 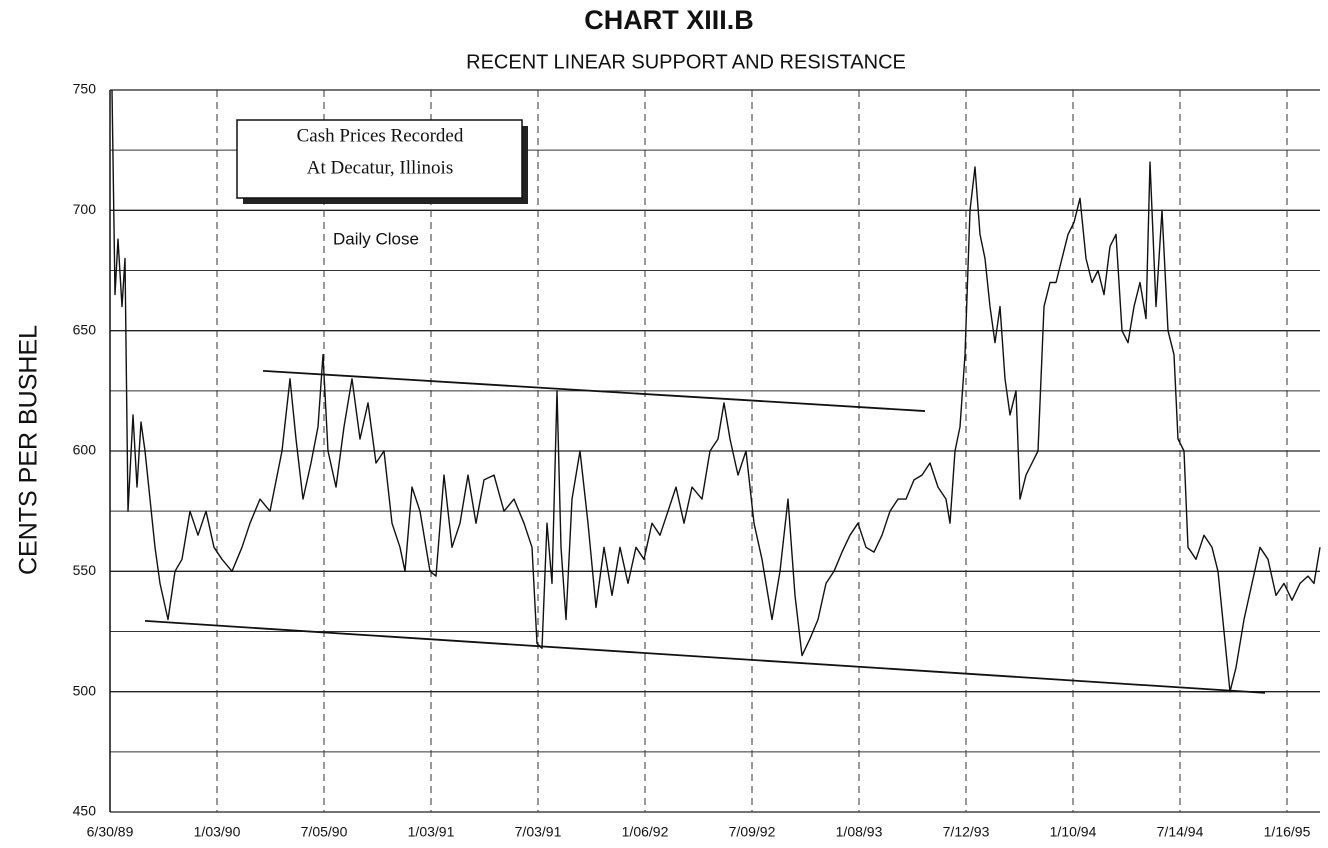 I want to click on y-tick-label: 700, so click(x=85, y=209).